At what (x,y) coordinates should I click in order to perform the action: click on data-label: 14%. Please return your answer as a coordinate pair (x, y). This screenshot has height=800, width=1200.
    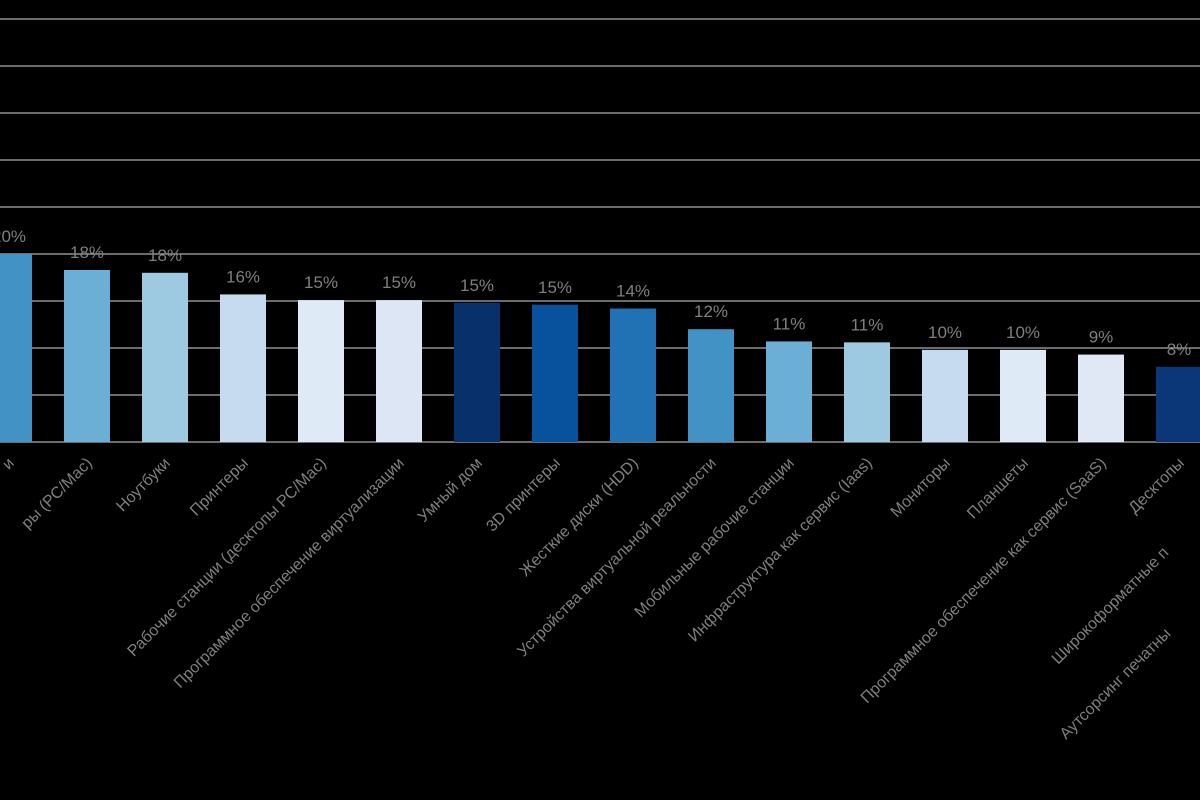
    Looking at the image, I should click on (633, 291).